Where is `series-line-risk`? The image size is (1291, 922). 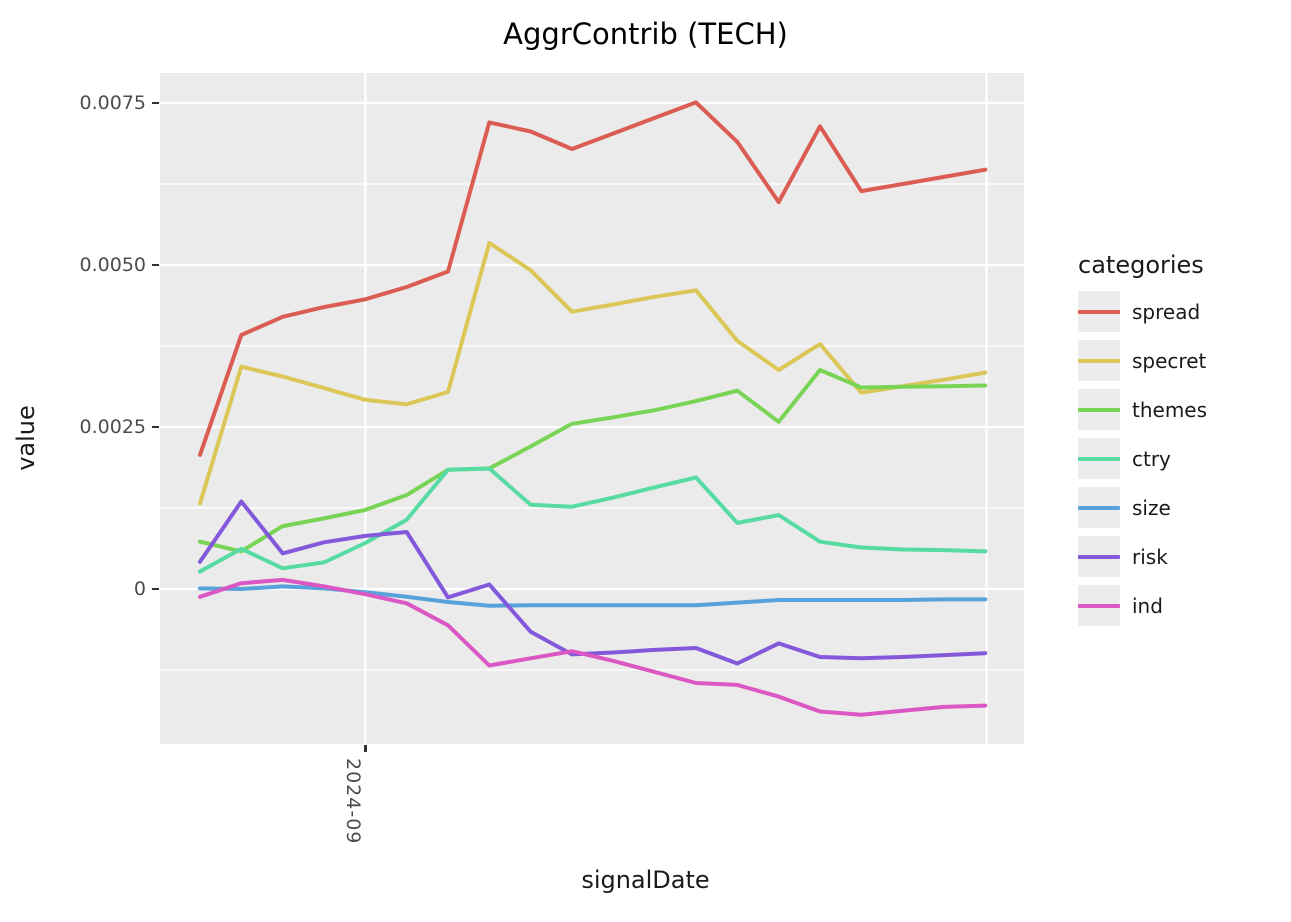 series-line-risk is located at coordinates (593, 582).